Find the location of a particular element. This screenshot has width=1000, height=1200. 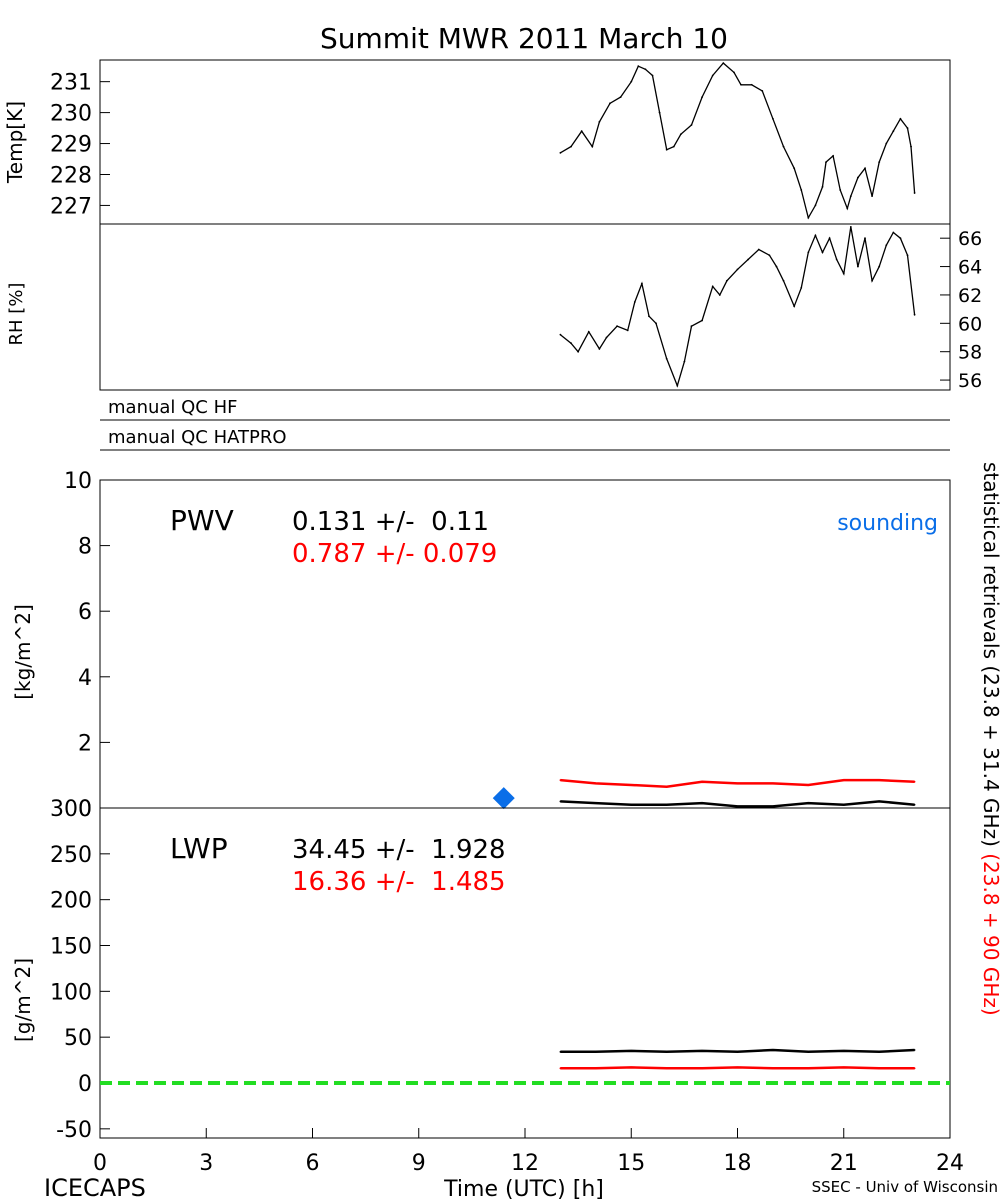

temperature-frame is located at coordinates (525, 142).